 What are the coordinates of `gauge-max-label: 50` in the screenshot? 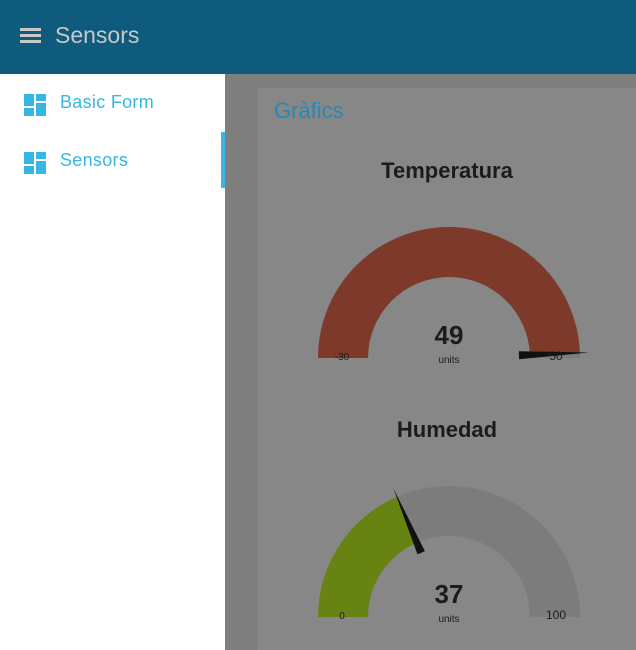 It's located at (556, 356).